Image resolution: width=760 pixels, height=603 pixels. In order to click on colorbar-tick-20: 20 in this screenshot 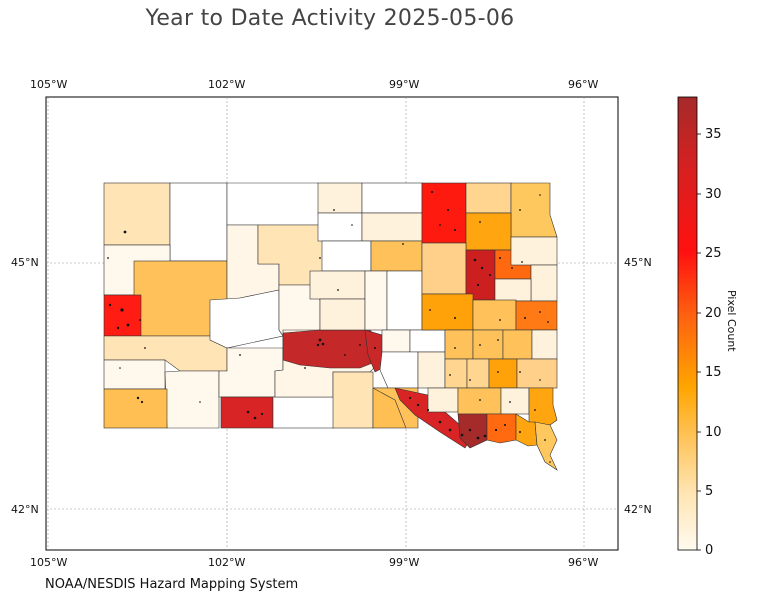, I will do `click(713, 313)`.